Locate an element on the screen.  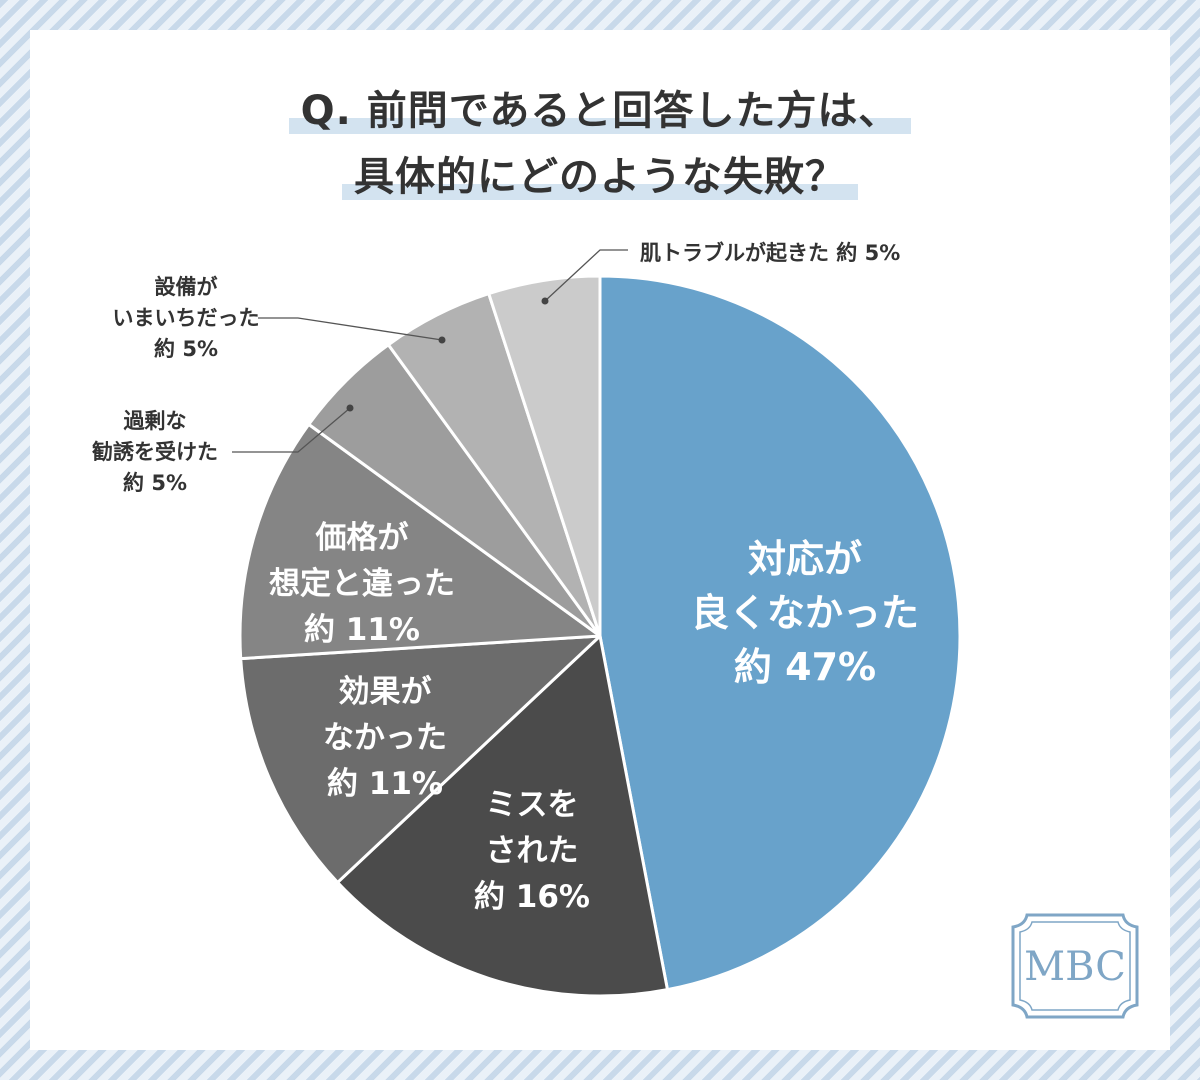
chart-title-line-2: 具体的にどのような失敗？ is located at coordinates (600, 173).